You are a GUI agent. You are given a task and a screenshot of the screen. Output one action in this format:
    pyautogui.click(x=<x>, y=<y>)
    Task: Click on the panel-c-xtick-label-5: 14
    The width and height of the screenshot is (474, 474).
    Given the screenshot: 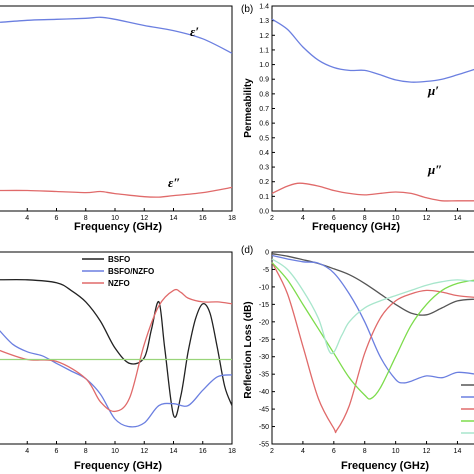 What is the action you would take?
    pyautogui.click(x=174, y=451)
    